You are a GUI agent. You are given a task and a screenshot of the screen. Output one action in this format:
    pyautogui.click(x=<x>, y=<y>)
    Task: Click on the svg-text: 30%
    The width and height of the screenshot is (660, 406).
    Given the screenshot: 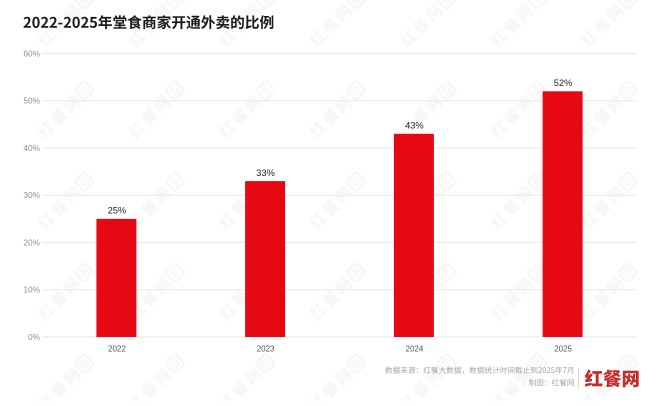 What is the action you would take?
    pyautogui.click(x=31, y=195)
    